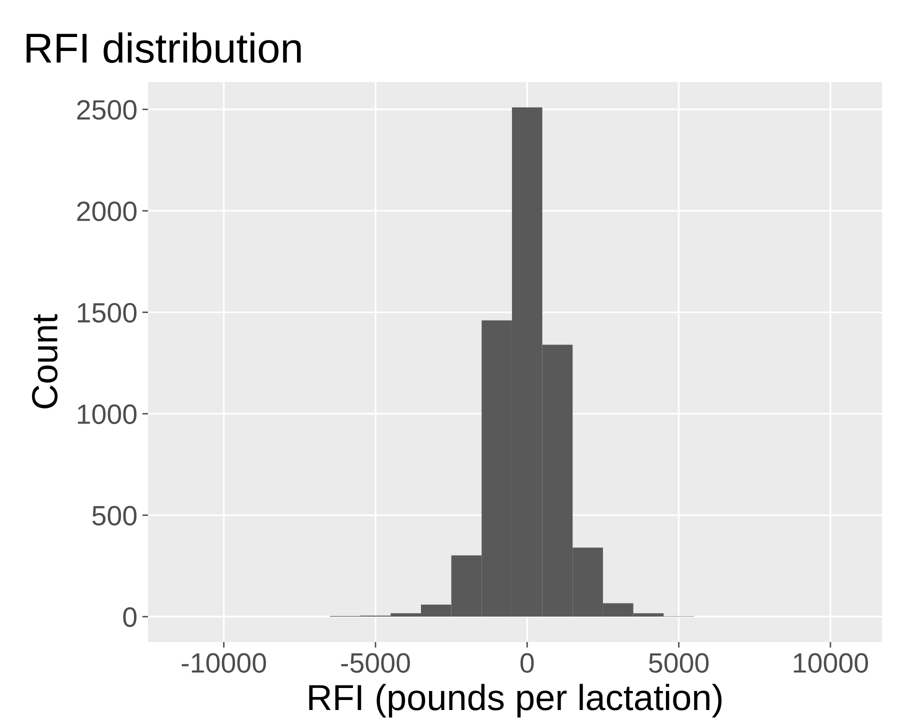  Describe the element at coordinates (107, 212) in the screenshot. I see `y-tick-label: 2000` at that location.